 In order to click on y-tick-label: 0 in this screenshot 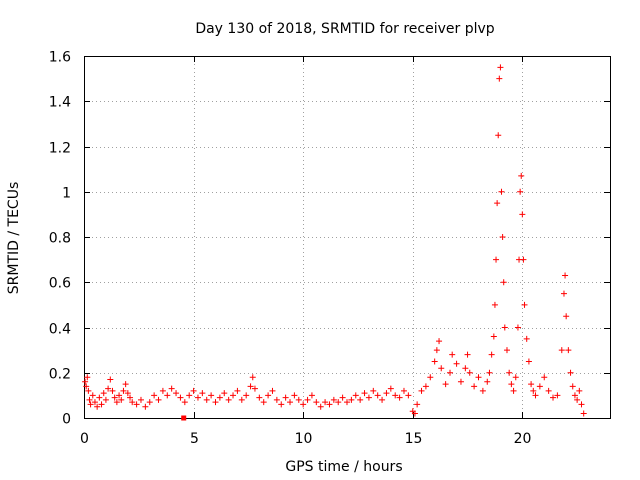, I will do `click(66, 420)`.